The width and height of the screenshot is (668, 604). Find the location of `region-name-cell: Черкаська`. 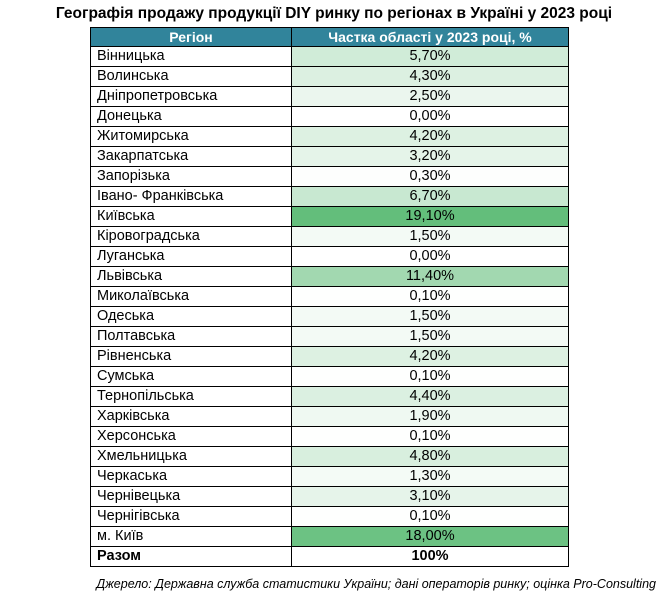

region-name-cell: Черкаська is located at coordinates (191, 476).